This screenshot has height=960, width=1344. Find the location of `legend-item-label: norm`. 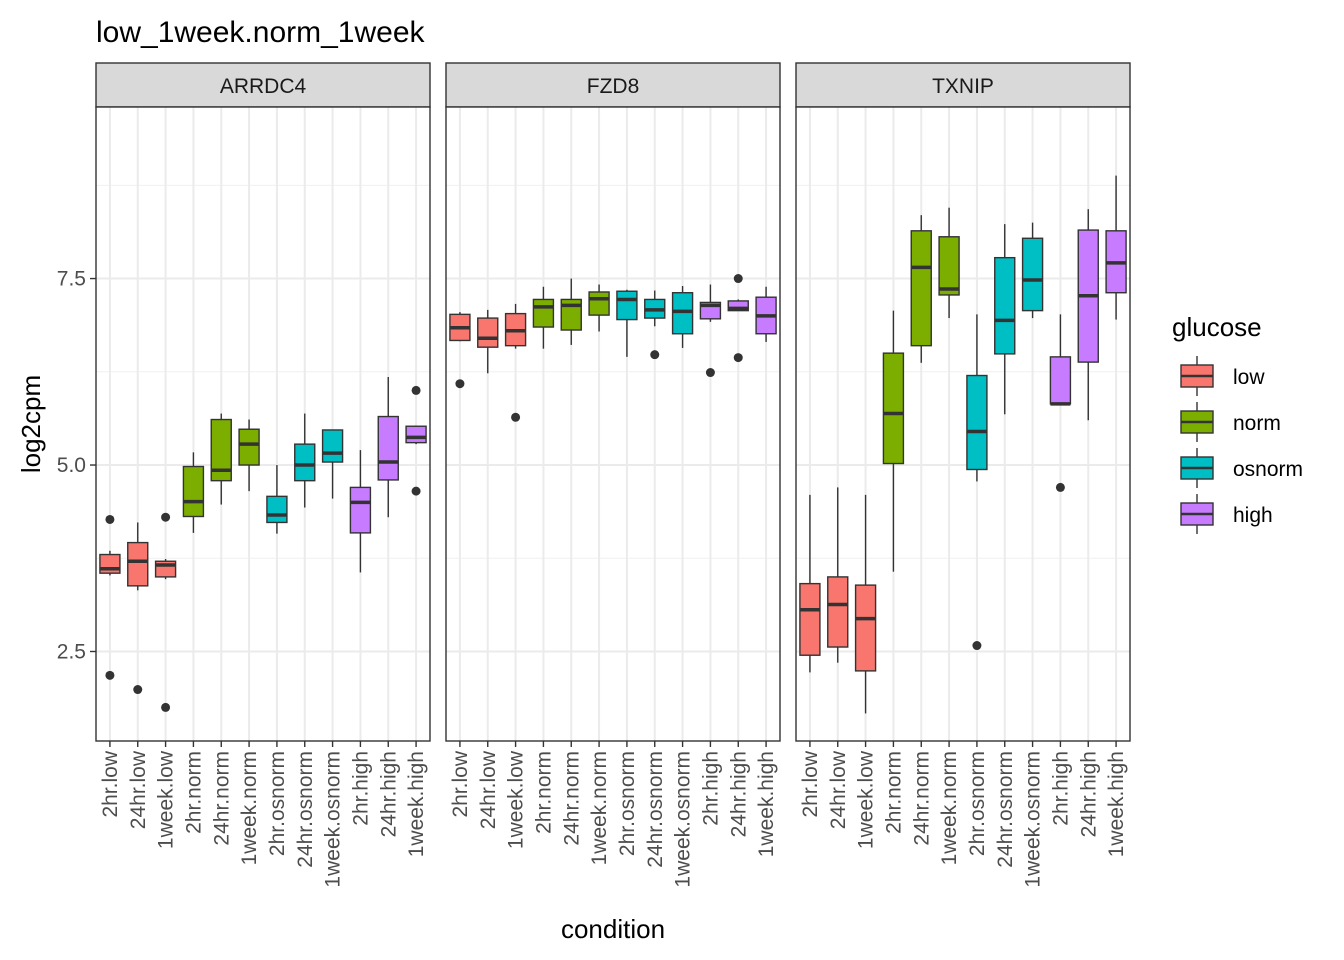

legend-item-label: norm is located at coordinates (1257, 423).